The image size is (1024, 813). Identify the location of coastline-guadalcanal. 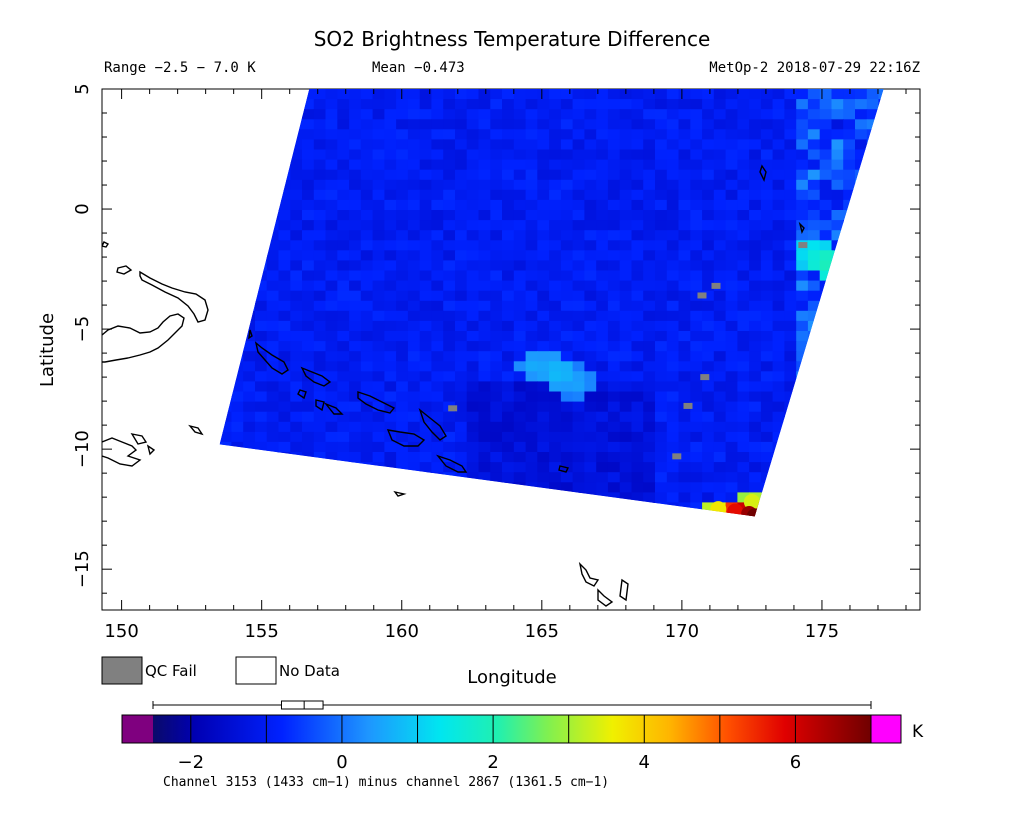
(406, 438).